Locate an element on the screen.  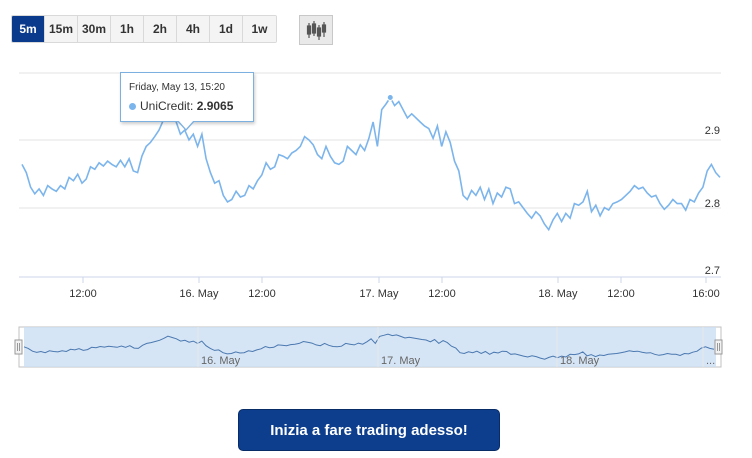
series-dot-icon is located at coordinates (132, 107).